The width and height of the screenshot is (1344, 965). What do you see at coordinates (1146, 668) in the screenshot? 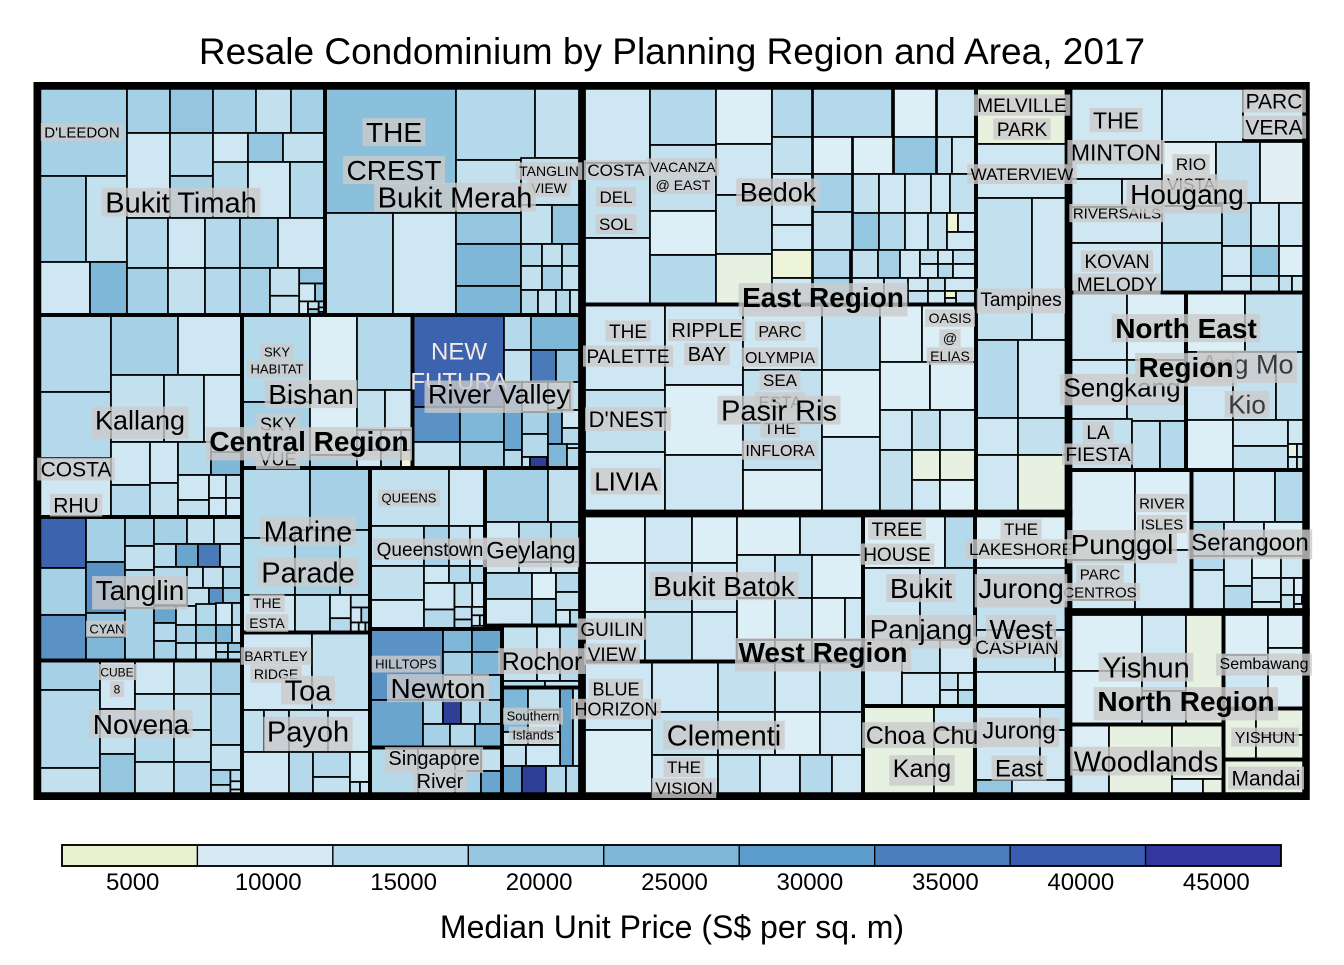
I see `svg-text: Yishun` at bounding box center [1146, 668].